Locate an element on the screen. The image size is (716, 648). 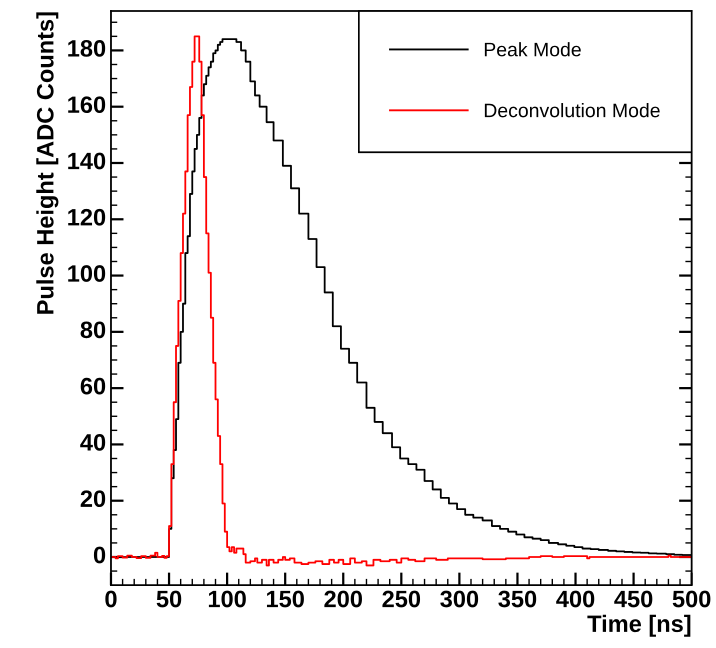
y-tick-label: 20 is located at coordinates (93, 499).